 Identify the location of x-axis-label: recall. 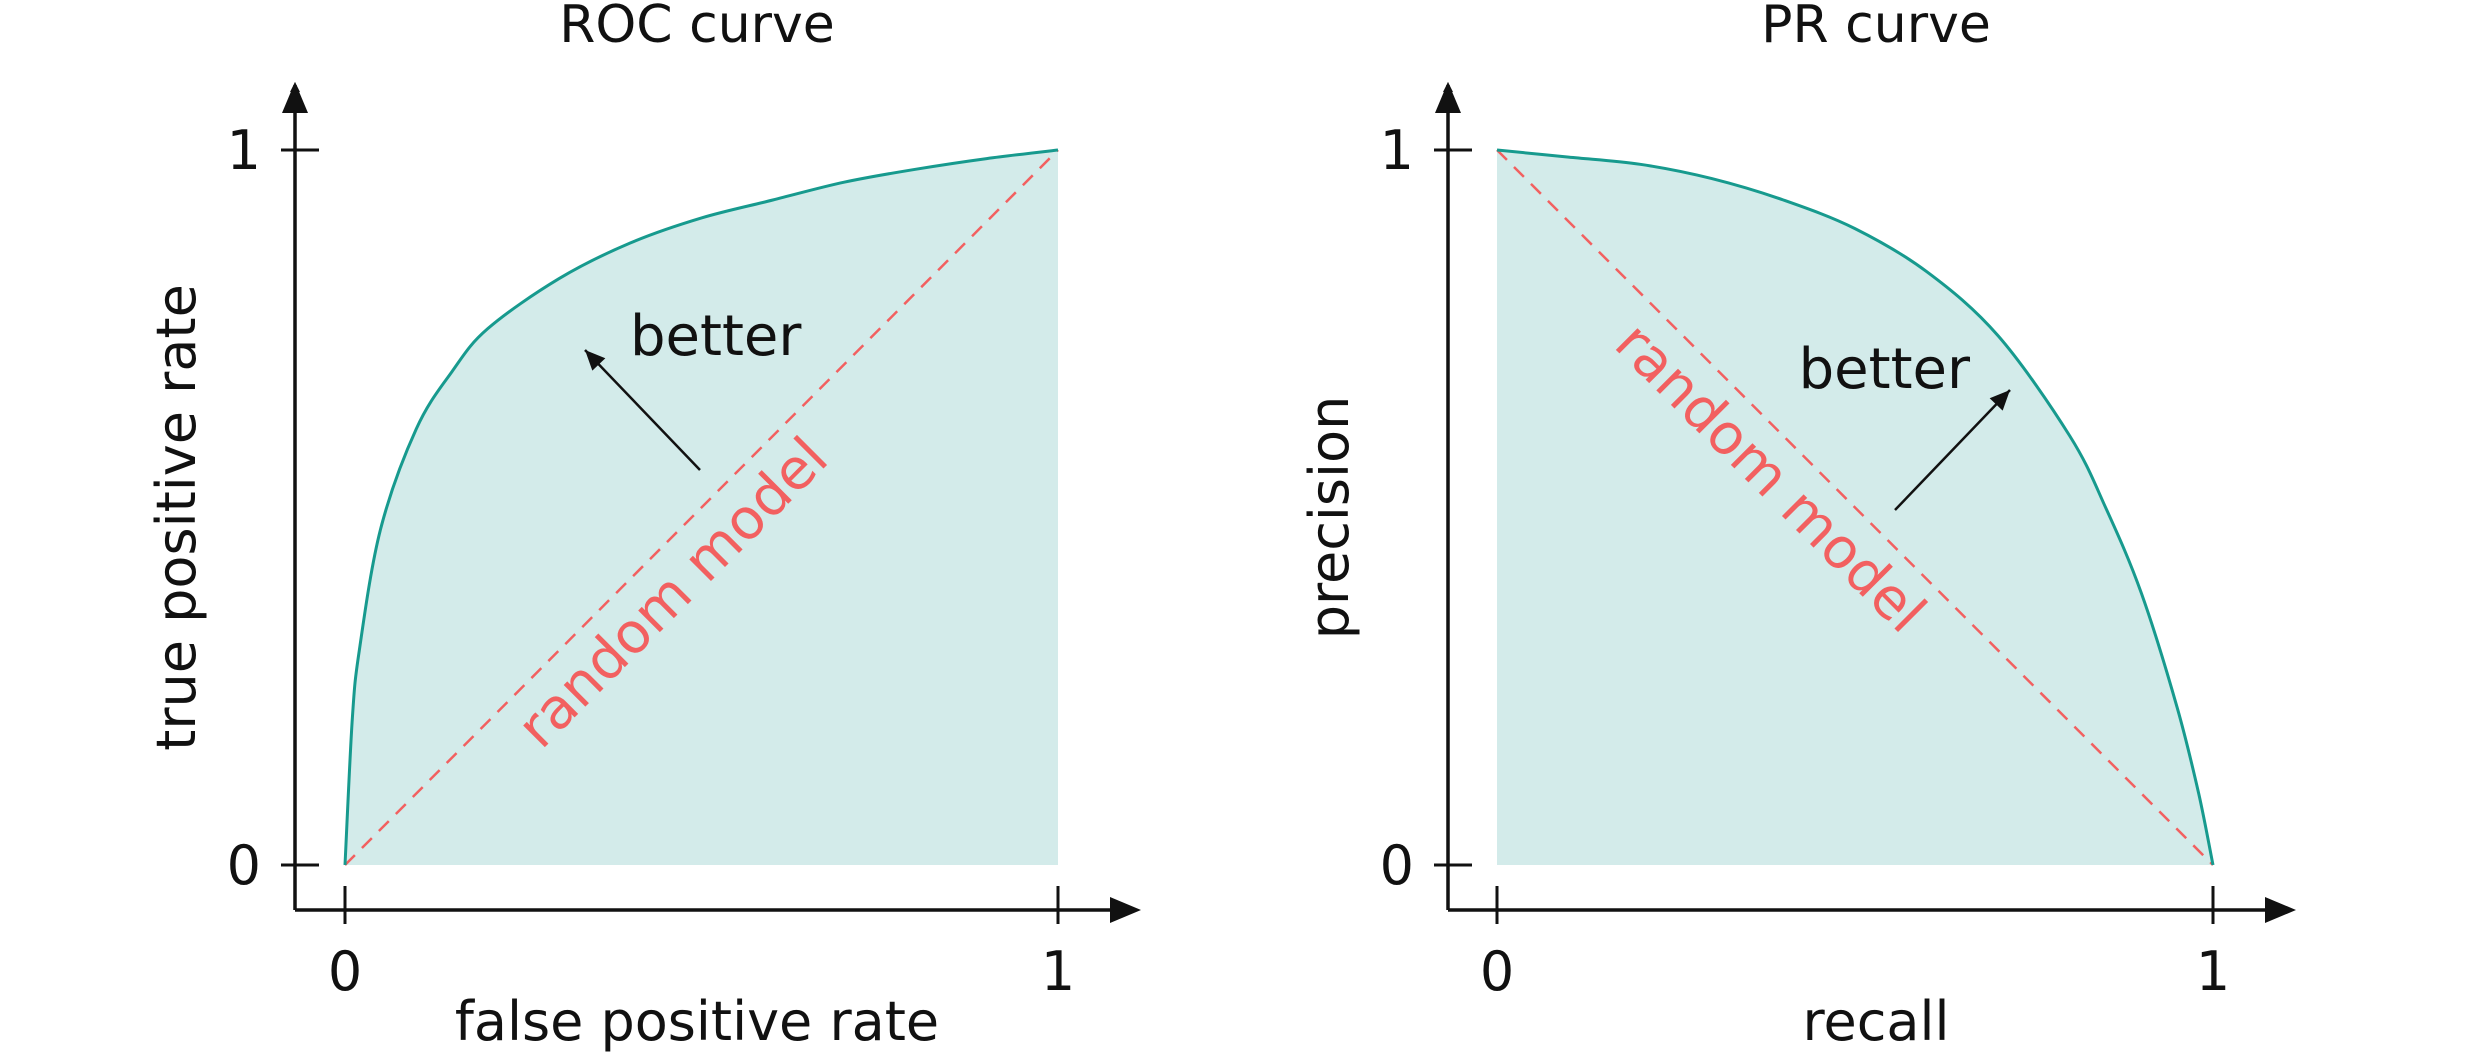
(1875, 1021).